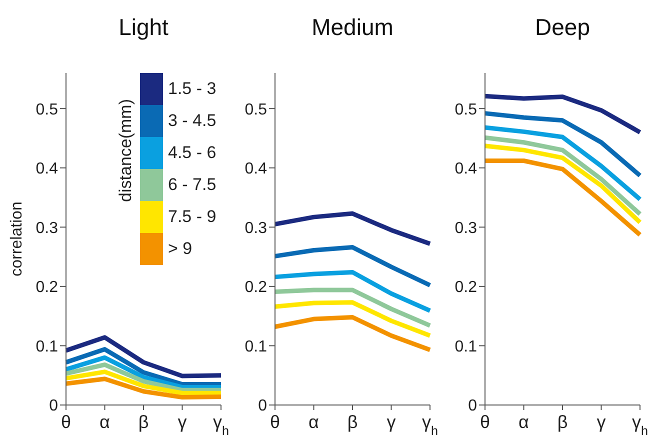 This screenshot has width=656, height=435. What do you see at coordinates (126, 150) in the screenshot?
I see `legend-title: distance(mm)` at bounding box center [126, 150].